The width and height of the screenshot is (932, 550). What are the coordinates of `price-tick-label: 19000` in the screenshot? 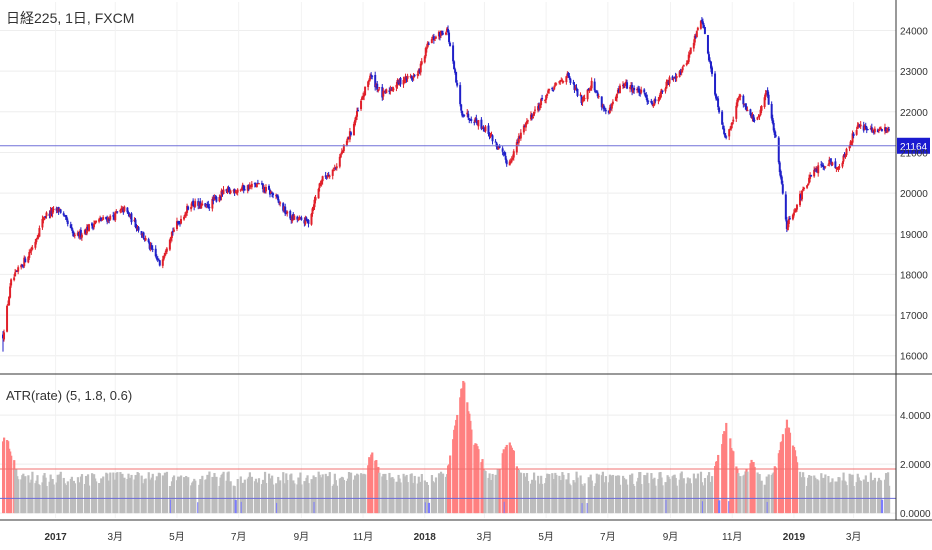 It's located at (914, 235).